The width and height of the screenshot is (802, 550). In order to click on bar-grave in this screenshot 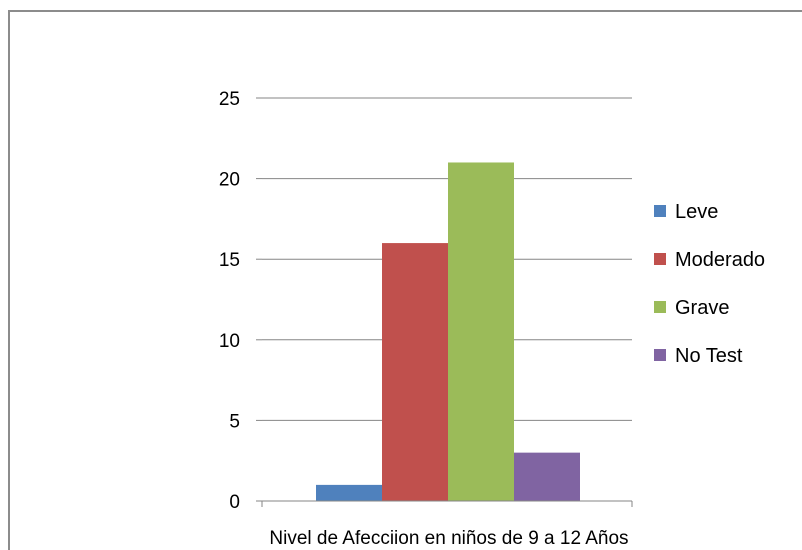, I will do `click(481, 332)`.